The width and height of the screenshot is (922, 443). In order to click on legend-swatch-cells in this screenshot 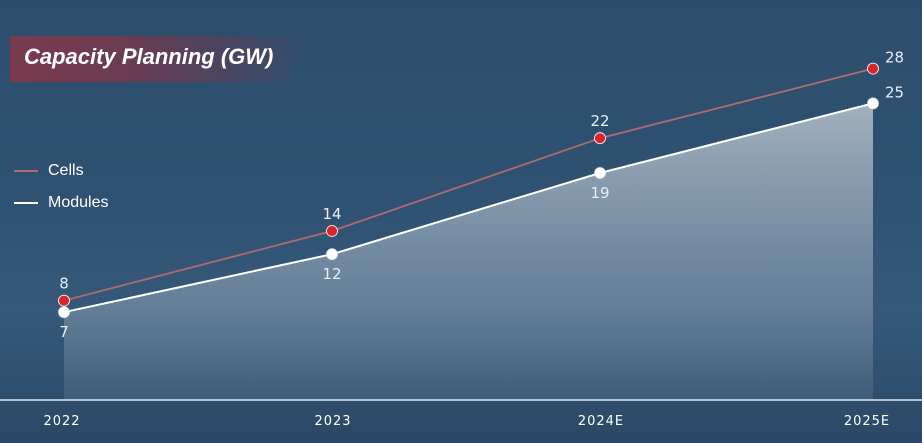, I will do `click(26, 171)`.